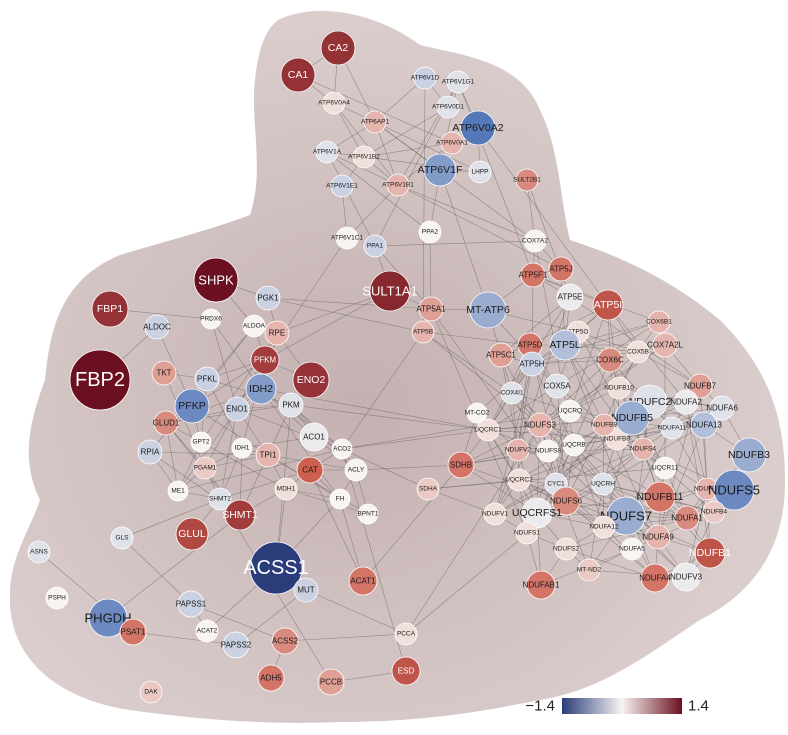 The height and width of the screenshot is (735, 788). Describe the element at coordinates (616, 706) in the screenshot. I see `color-scale-legend: −1.4 1.4` at that location.